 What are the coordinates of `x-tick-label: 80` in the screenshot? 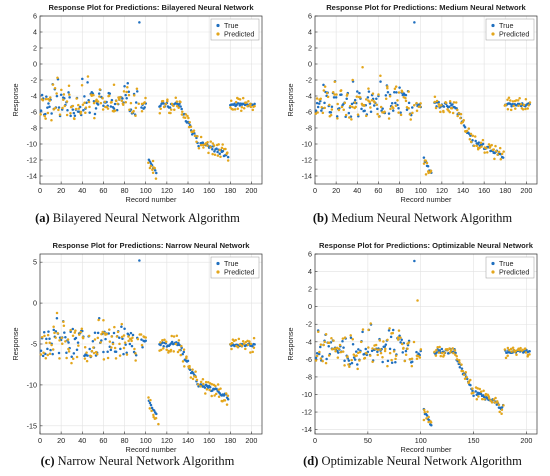 It's located at (400, 190).